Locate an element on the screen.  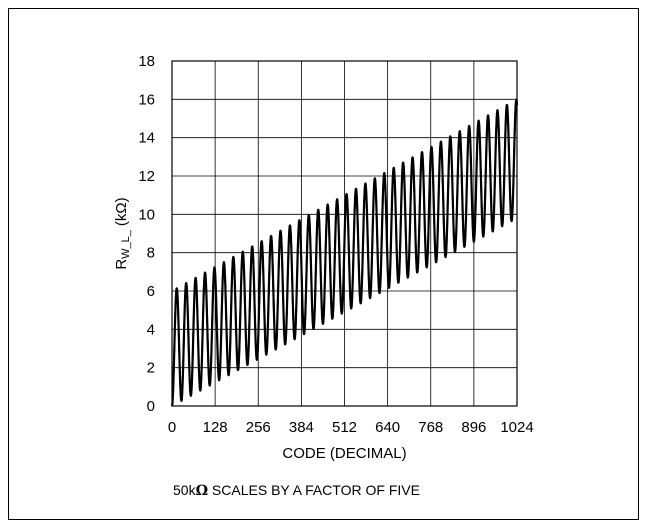
y-tick-label: 6 is located at coordinates (151, 291).